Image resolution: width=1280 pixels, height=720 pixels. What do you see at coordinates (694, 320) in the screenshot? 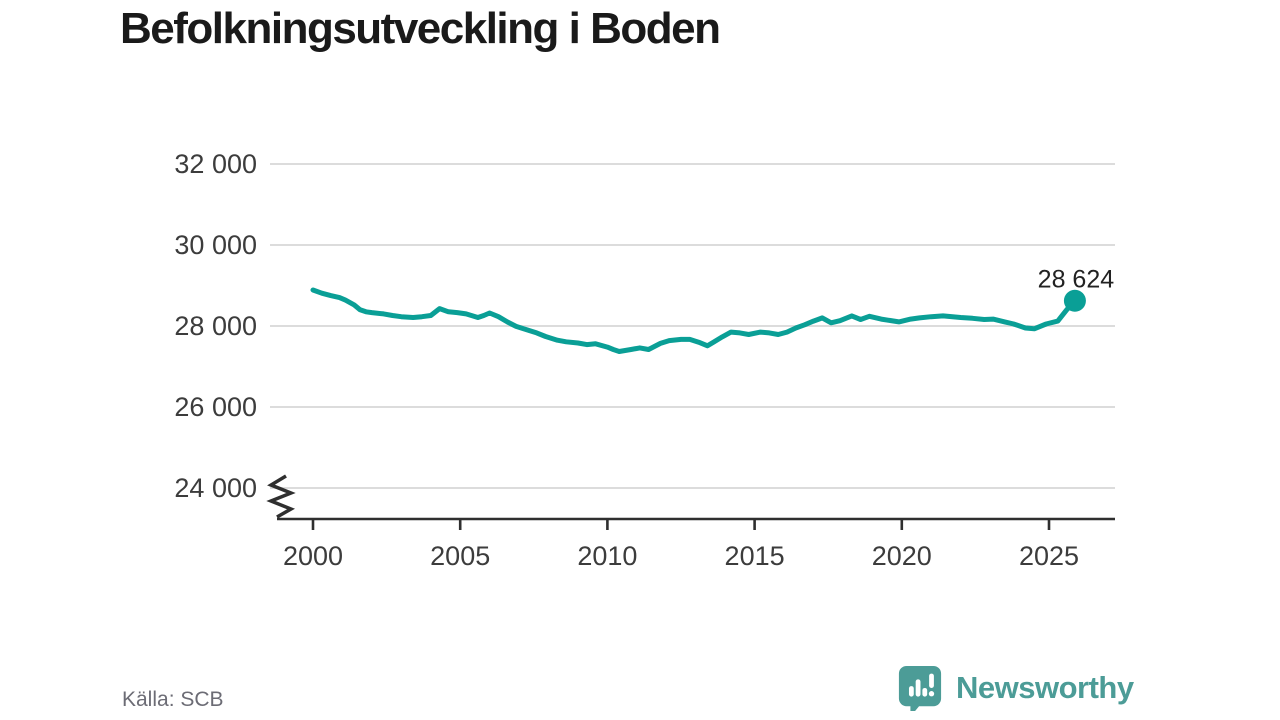
I see `population-line` at bounding box center [694, 320].